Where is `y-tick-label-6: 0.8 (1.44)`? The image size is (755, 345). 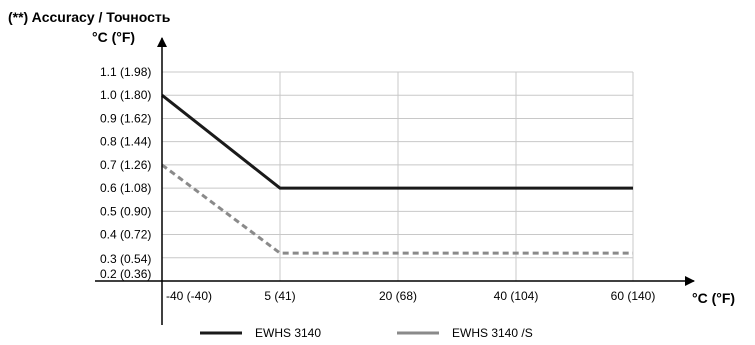
y-tick-label-6: 0.8 (1.44) is located at coordinates (125, 142).